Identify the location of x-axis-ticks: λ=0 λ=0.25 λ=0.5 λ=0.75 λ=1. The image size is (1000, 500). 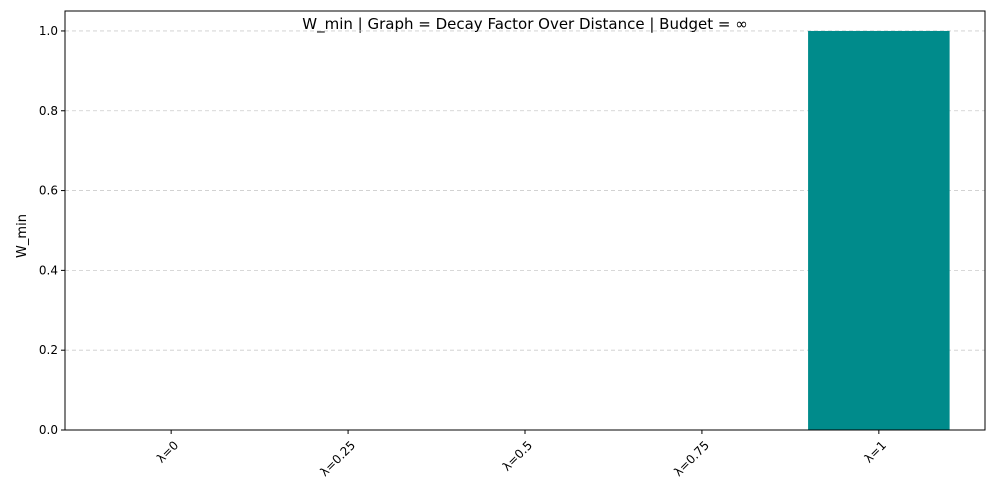
(521, 454).